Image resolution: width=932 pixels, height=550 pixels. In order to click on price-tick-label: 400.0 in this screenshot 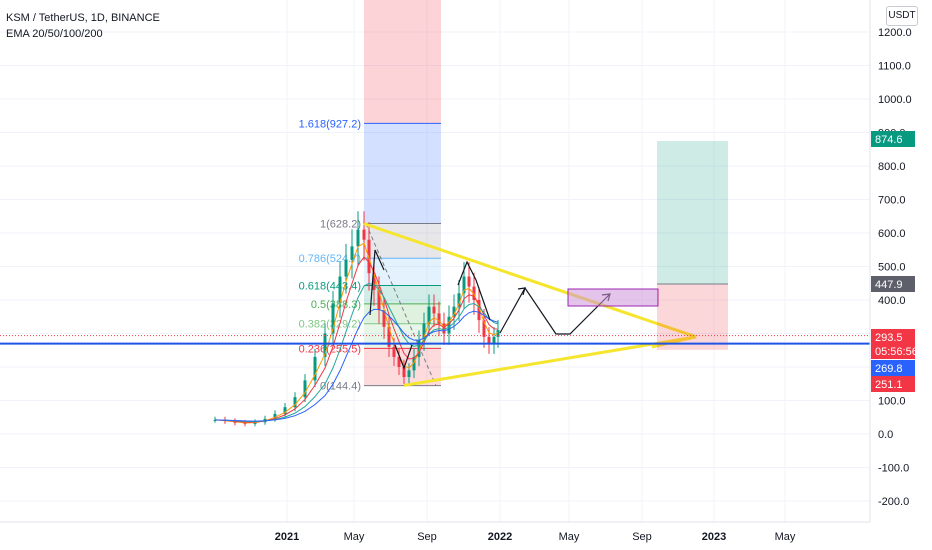, I will do `click(892, 301)`.